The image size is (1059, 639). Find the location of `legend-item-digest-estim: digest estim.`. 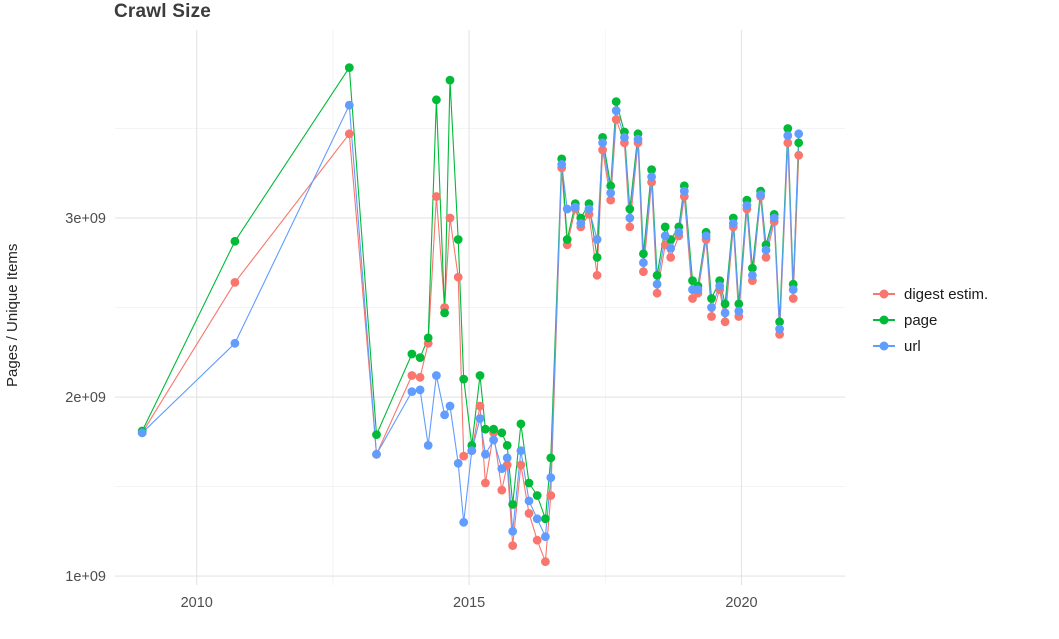

legend-item-digest-estim: digest estim. is located at coordinates (930, 294).